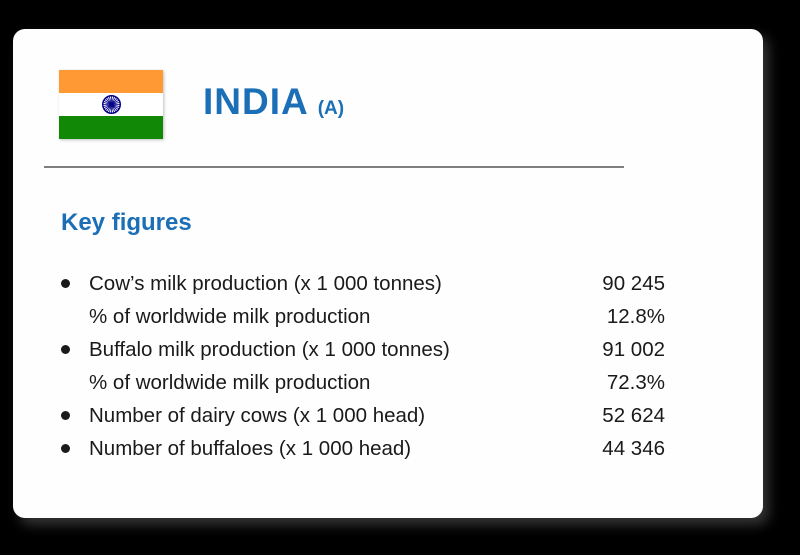 This screenshot has height=555, width=800. What do you see at coordinates (633, 283) in the screenshot?
I see `figure-value: 90 245` at bounding box center [633, 283].